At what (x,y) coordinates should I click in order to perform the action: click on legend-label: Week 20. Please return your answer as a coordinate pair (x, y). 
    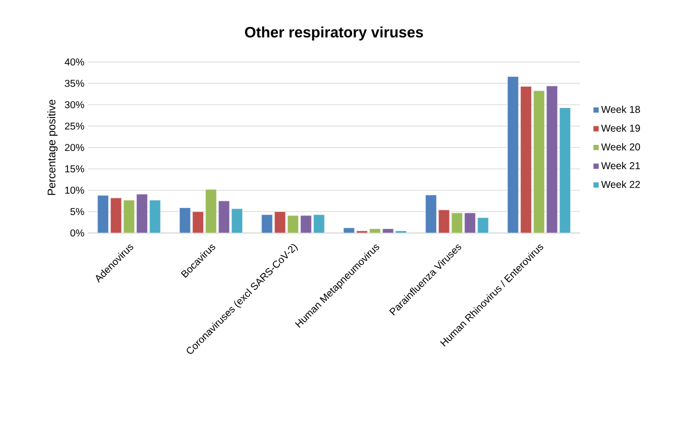
    Looking at the image, I should click on (620, 146).